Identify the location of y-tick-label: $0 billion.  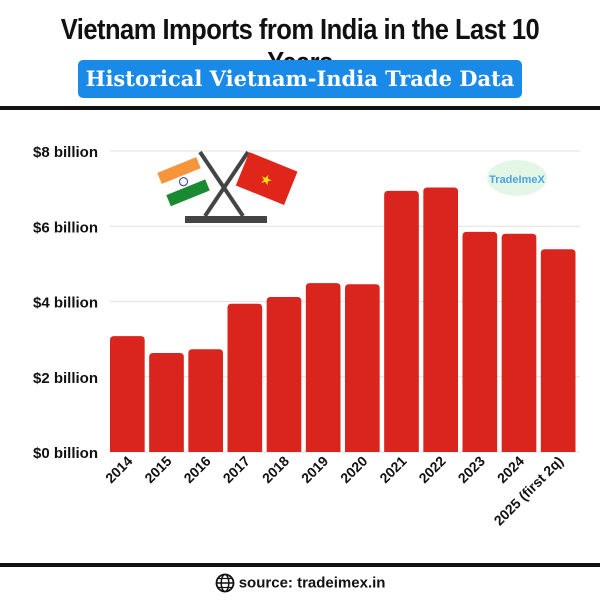
(65, 453).